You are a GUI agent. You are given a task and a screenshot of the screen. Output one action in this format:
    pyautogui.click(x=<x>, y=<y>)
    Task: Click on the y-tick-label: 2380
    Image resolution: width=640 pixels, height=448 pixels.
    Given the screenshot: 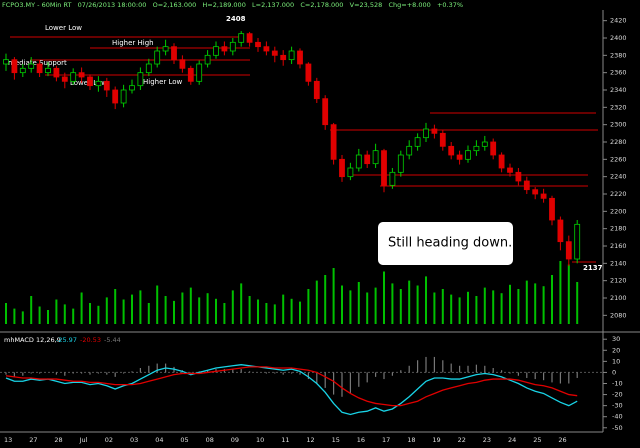 What is the action you would take?
    pyautogui.click(x=618, y=55)
    